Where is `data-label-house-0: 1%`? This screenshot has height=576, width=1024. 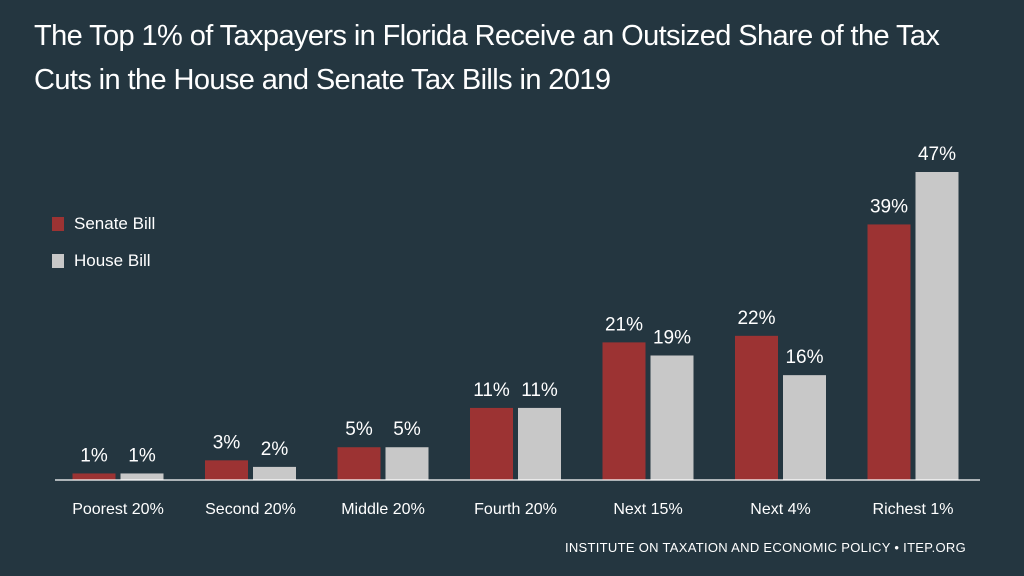 data-label-house-0: 1% is located at coordinates (142, 455).